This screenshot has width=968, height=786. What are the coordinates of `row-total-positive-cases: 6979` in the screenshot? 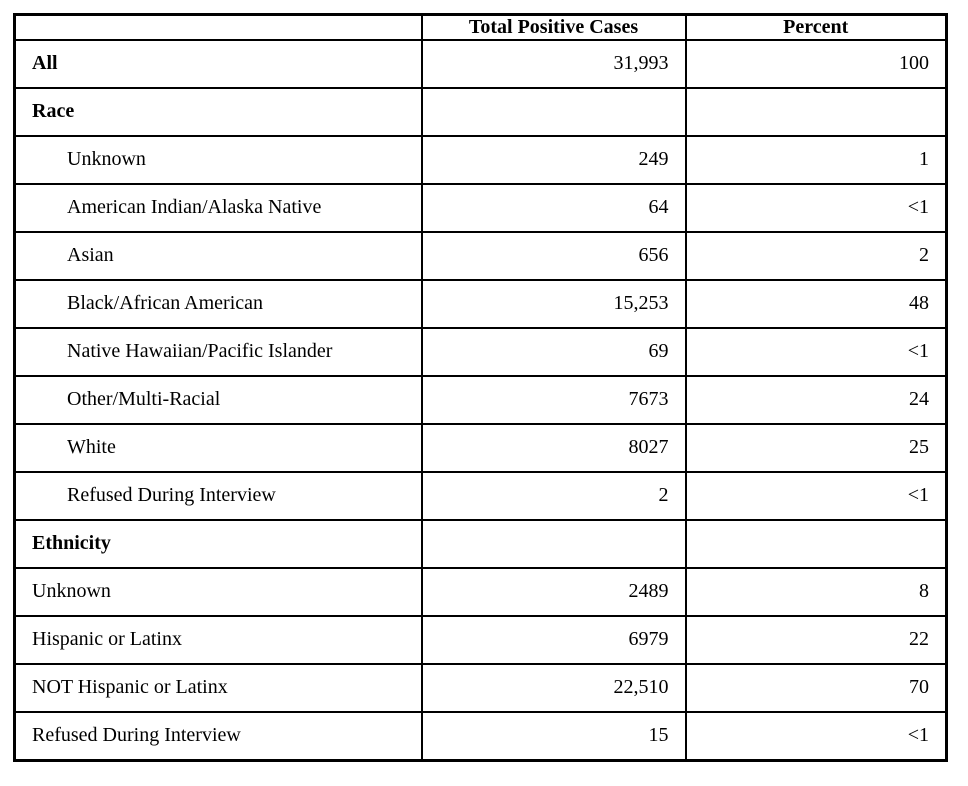 It's located at (553, 639).